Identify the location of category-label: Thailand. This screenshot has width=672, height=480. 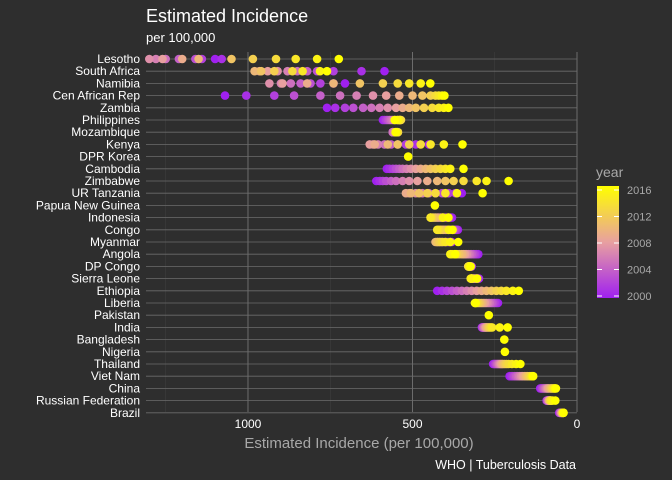
(117, 364).